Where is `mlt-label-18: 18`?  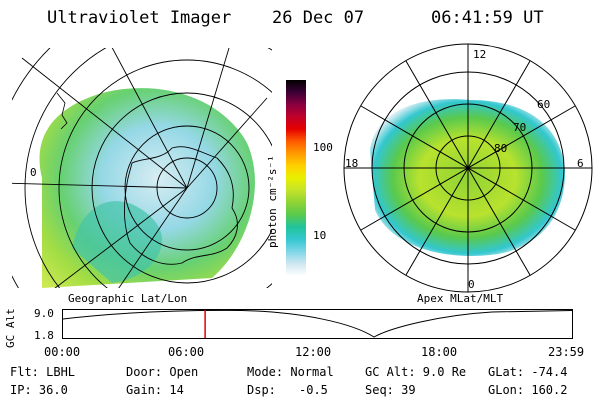
mlt-label-18: 18 is located at coordinates (352, 163).